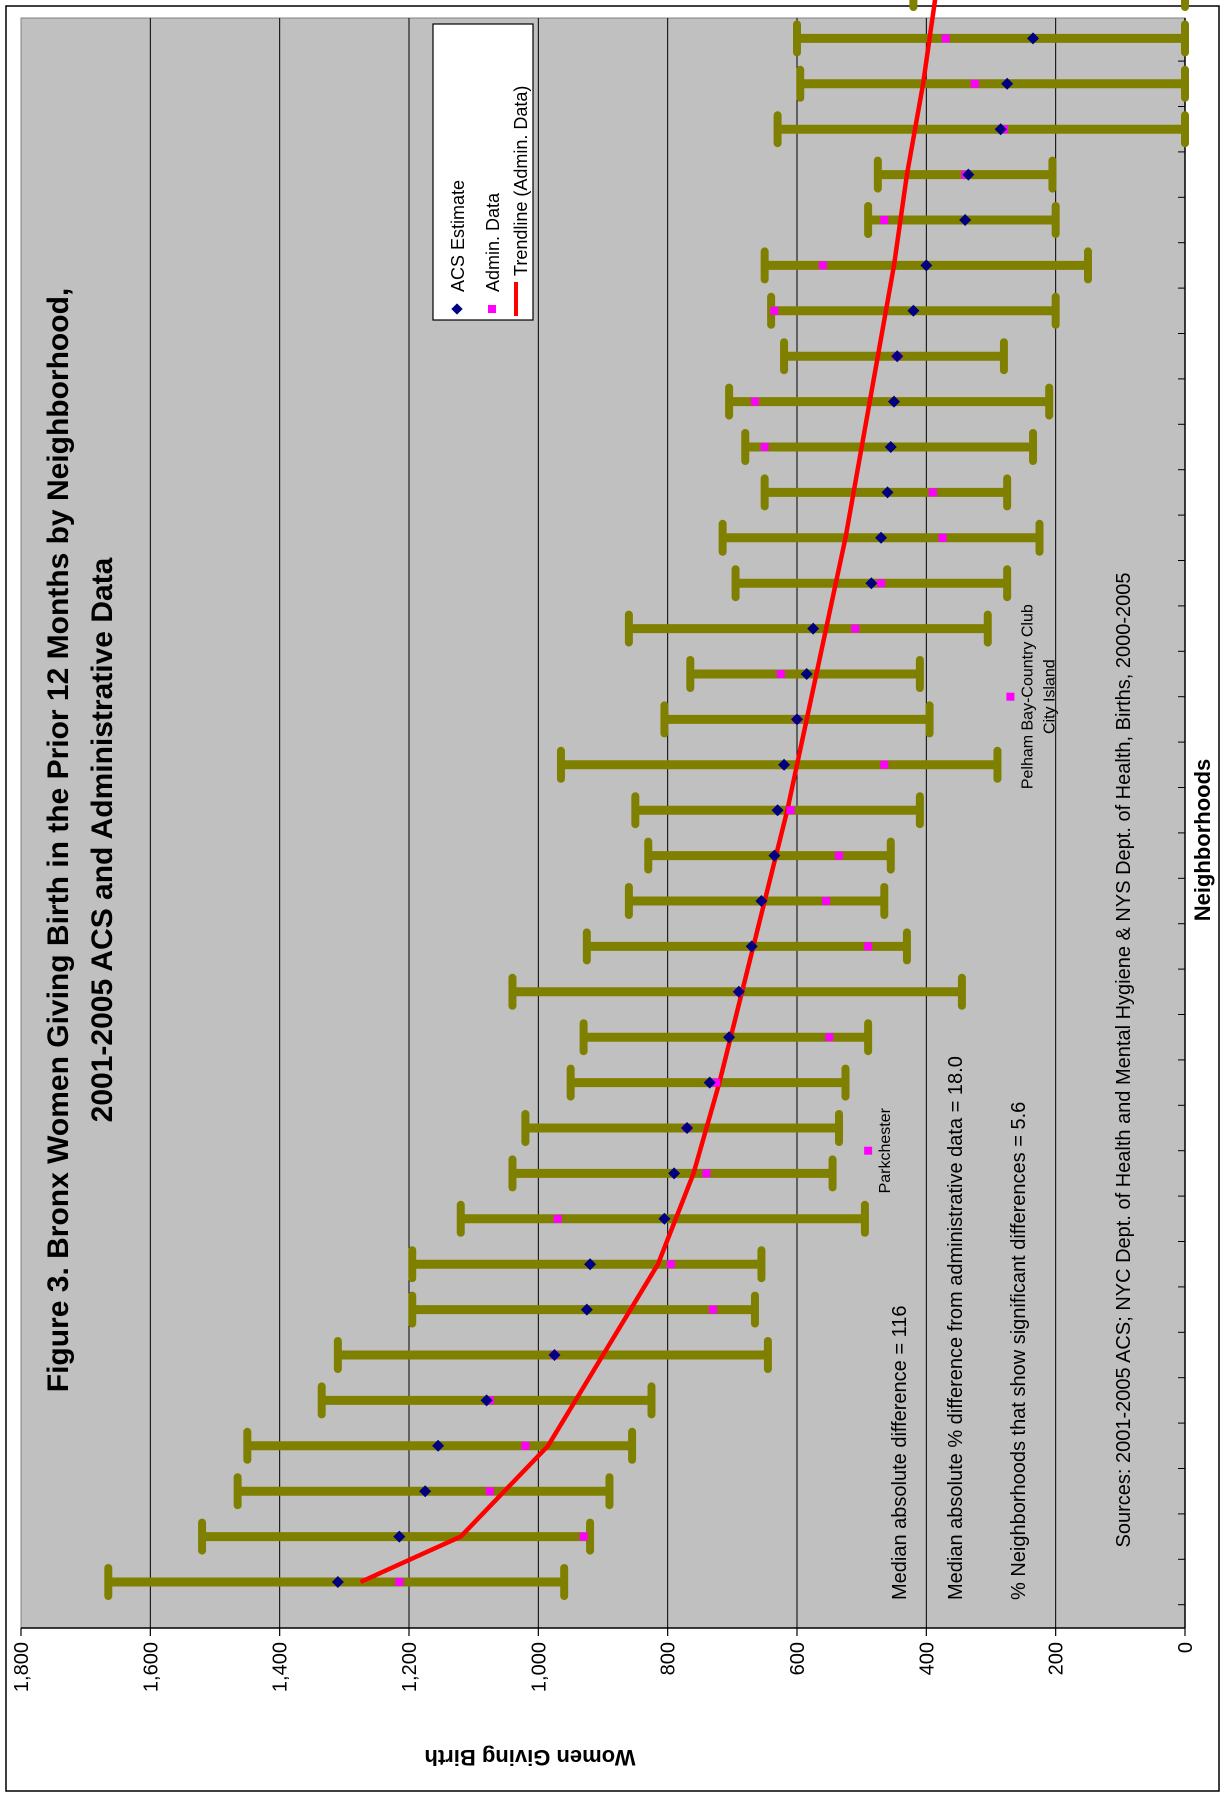 The height and width of the screenshot is (1797, 1225). Describe the element at coordinates (410, 1667) in the screenshot. I see `y-tick-label: 1,200` at that location.